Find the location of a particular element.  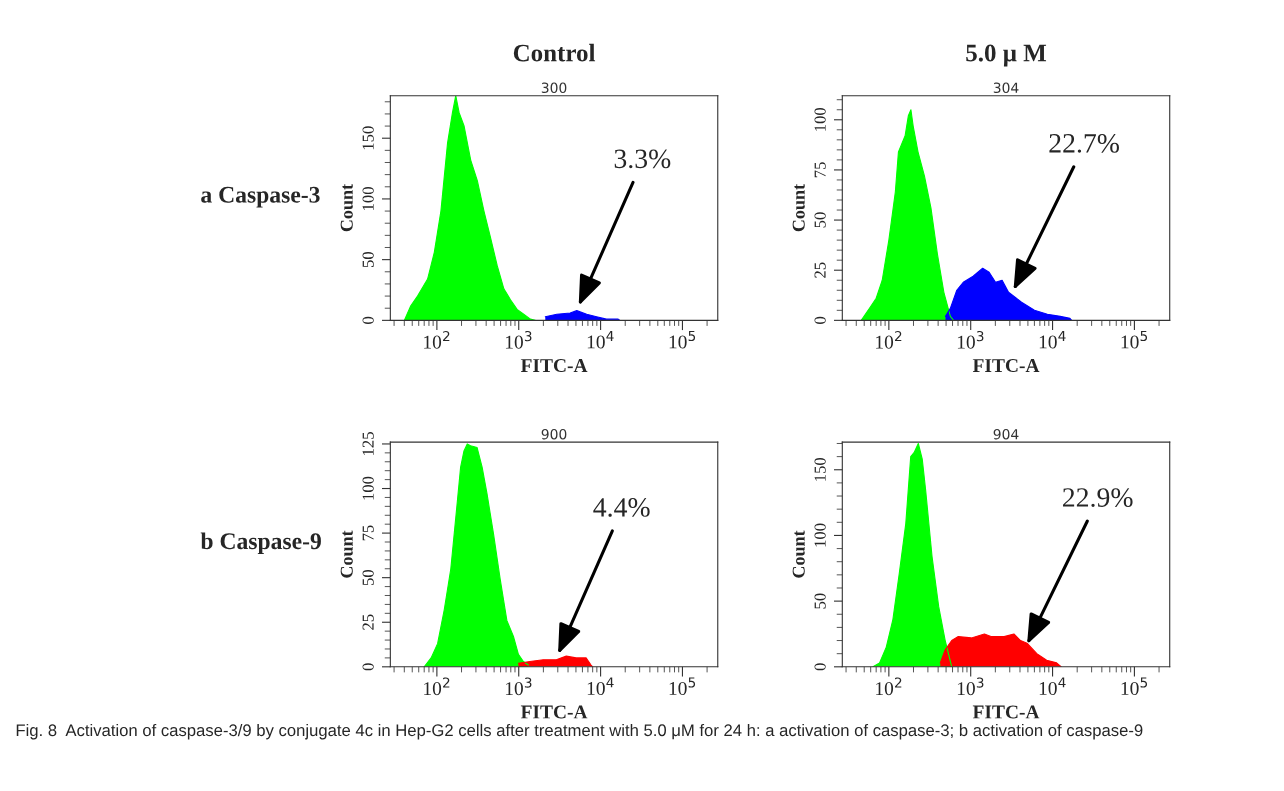

chart-subtitle: 304 is located at coordinates (1006, 88).